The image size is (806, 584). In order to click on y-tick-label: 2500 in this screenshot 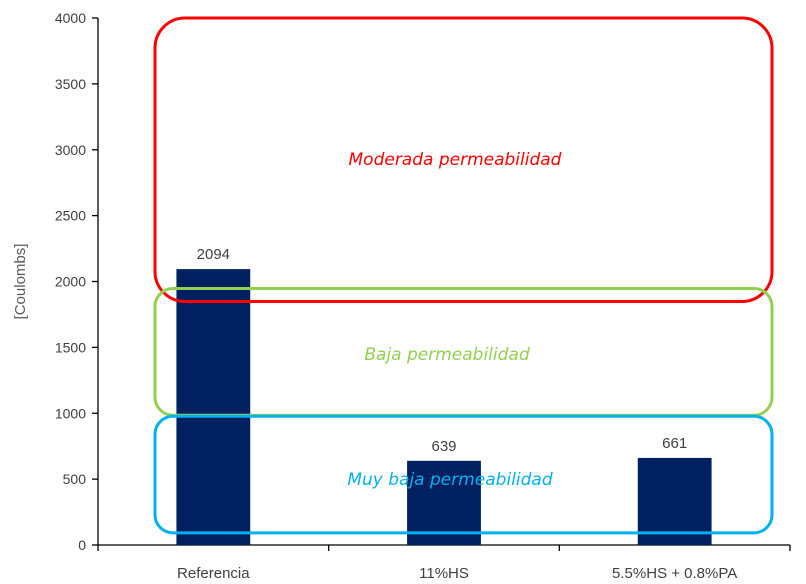, I will do `click(70, 216)`.